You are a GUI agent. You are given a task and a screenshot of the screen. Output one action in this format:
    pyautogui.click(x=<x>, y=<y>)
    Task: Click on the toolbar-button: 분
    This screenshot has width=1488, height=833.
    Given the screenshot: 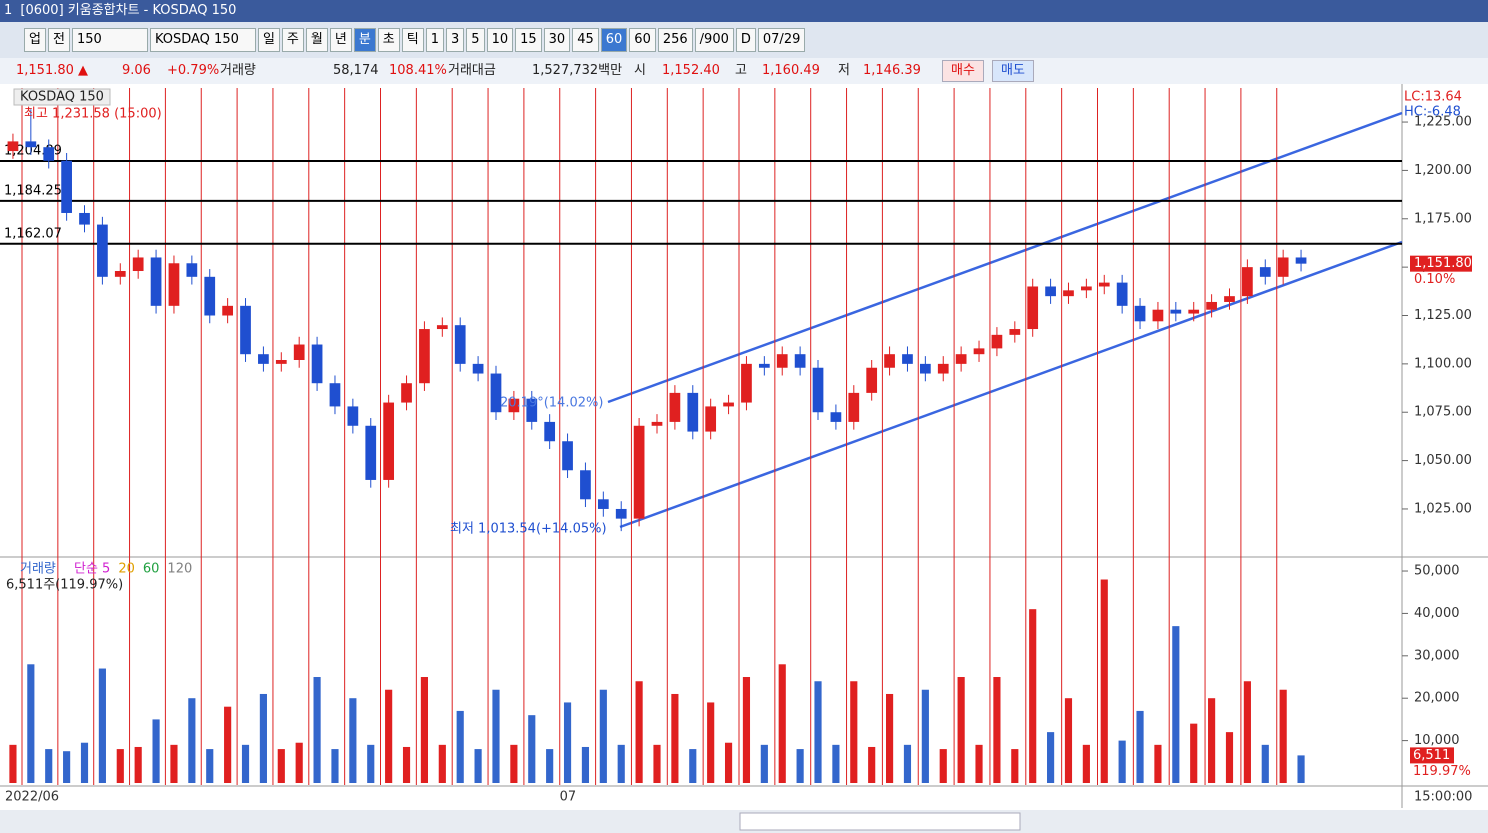 What is the action you would take?
    pyautogui.click(x=364, y=40)
    